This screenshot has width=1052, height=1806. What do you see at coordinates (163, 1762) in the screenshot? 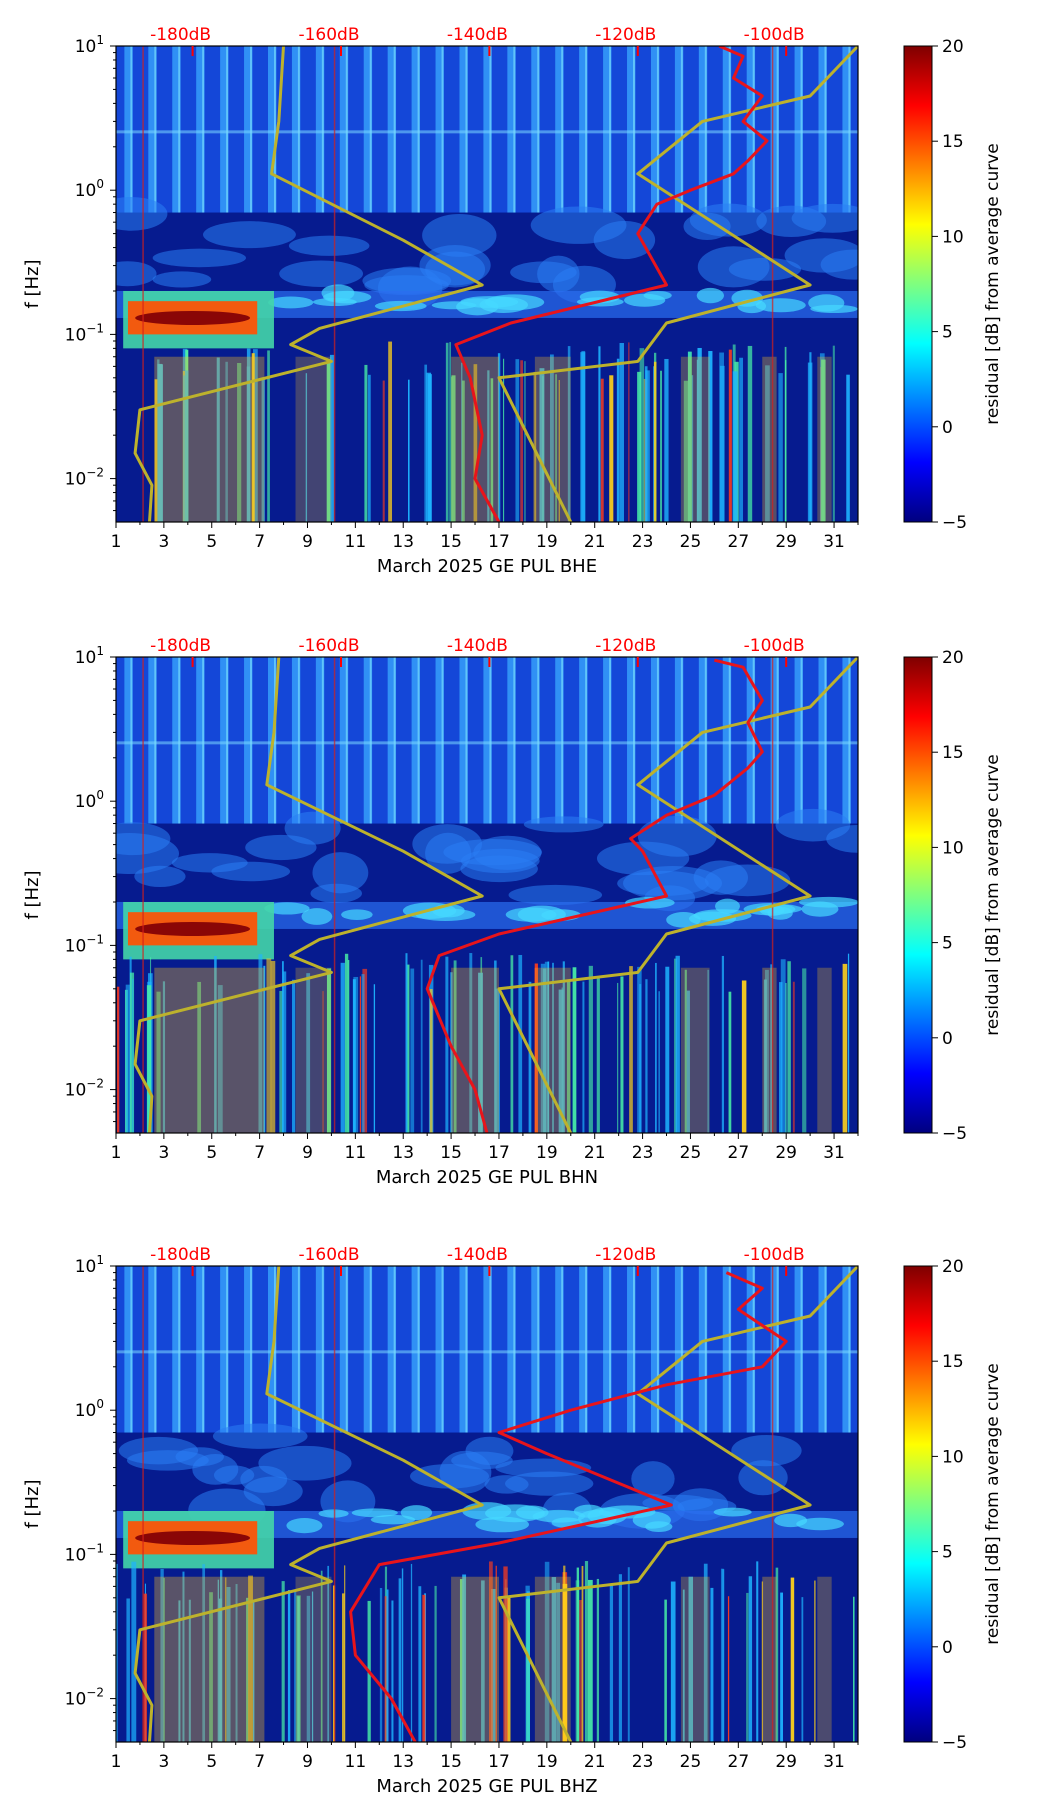
I see `x-tick-label: 3` at bounding box center [163, 1762].